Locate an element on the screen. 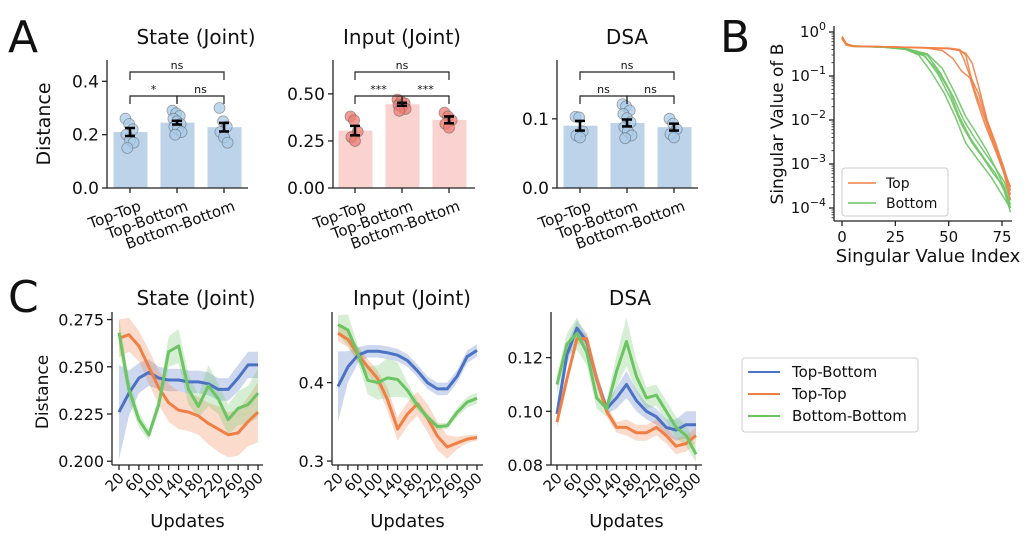  series-line-top-top is located at coordinates (189, 385).